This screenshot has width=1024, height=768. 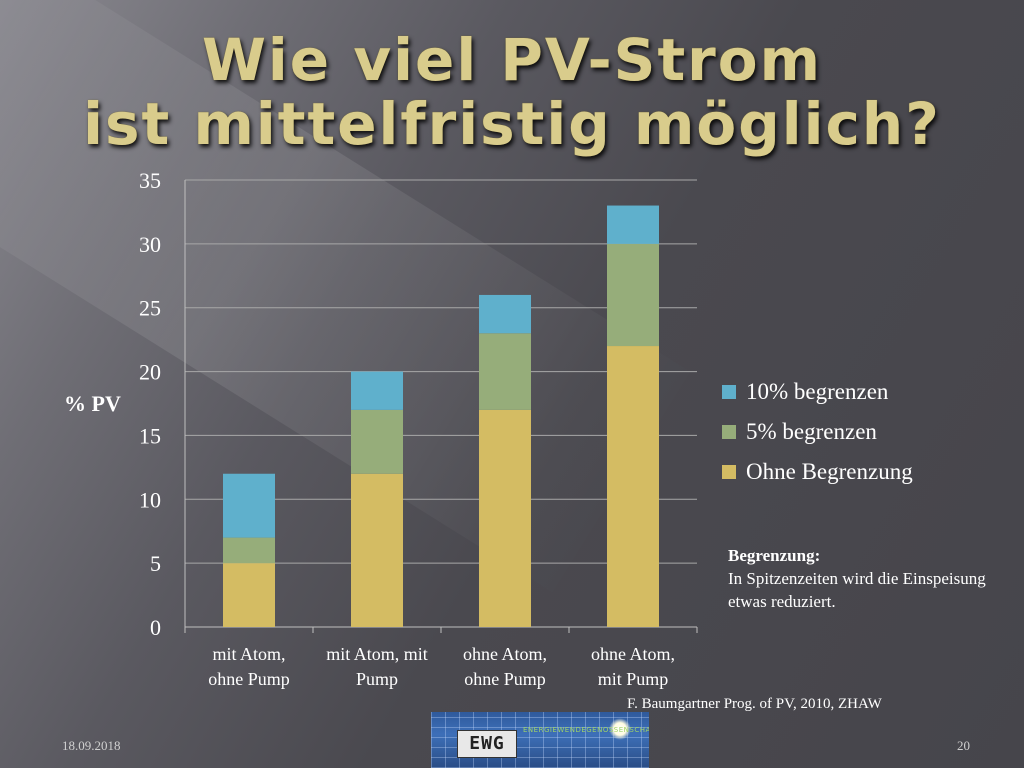 I want to click on title-line-2: ist mittelfristig möglich?, so click(x=512, y=124).